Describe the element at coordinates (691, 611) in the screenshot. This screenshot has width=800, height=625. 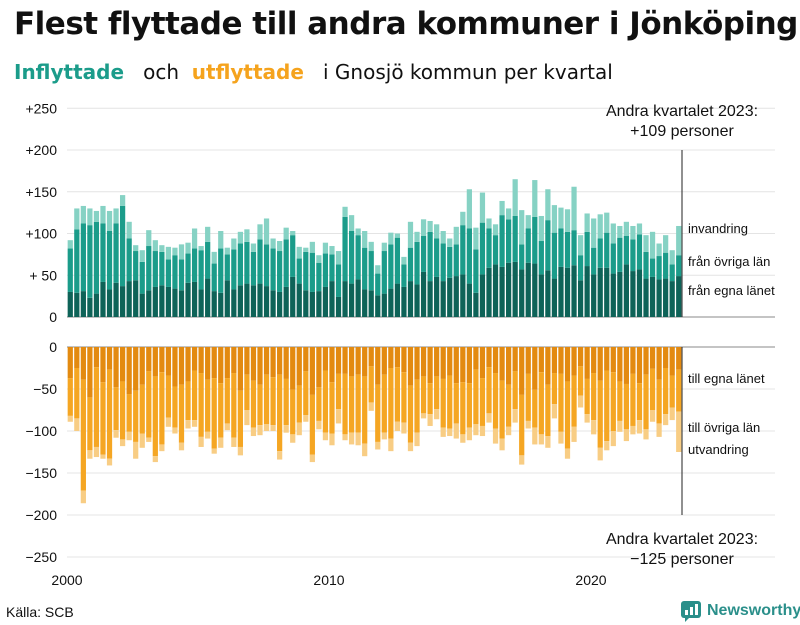
I see `newsworthy-logo-icon` at that location.